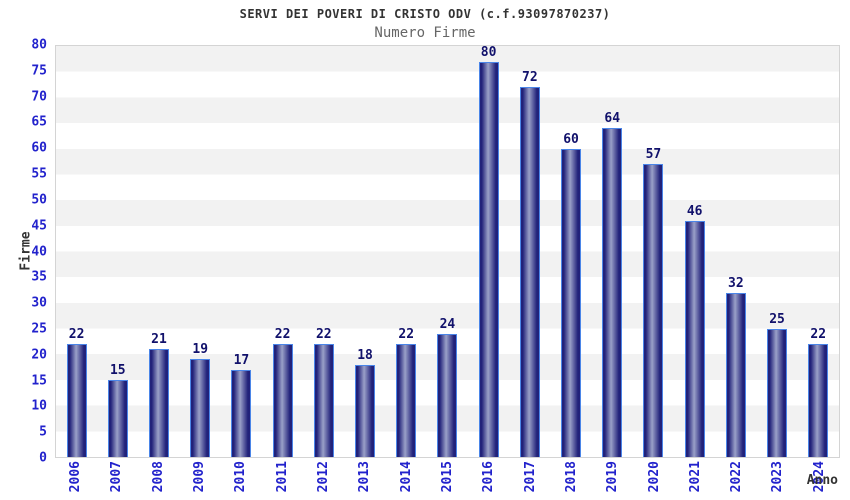 The height and width of the screenshot is (500, 850). I want to click on y-tick-label: 5, so click(43, 432).